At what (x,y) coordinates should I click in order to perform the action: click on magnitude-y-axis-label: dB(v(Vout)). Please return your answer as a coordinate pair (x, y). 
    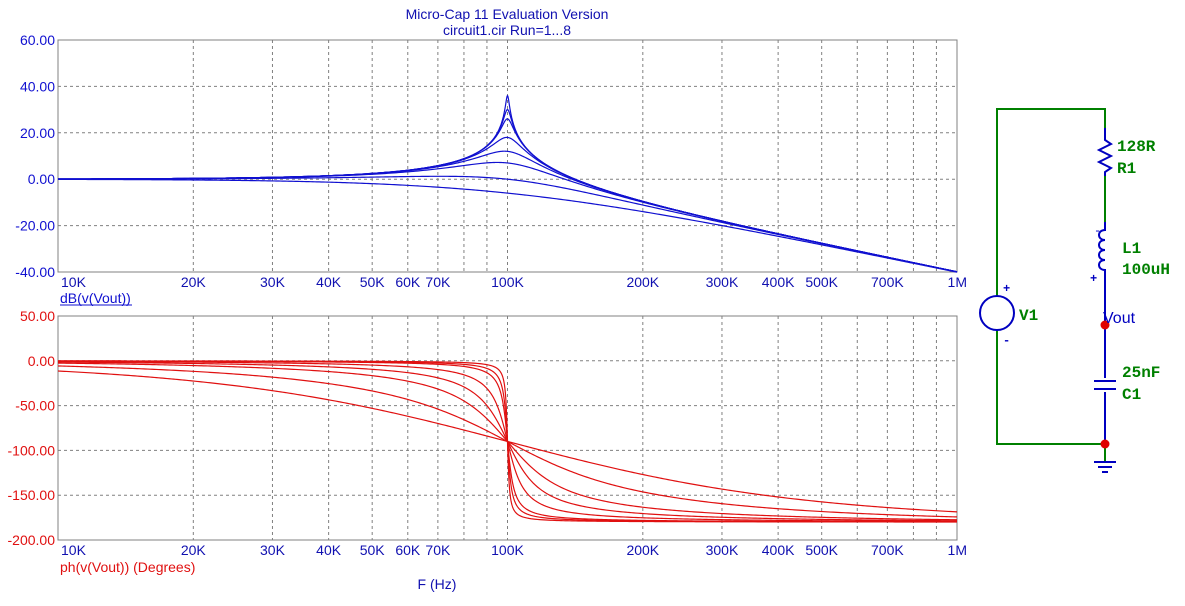
    Looking at the image, I should click on (95, 298).